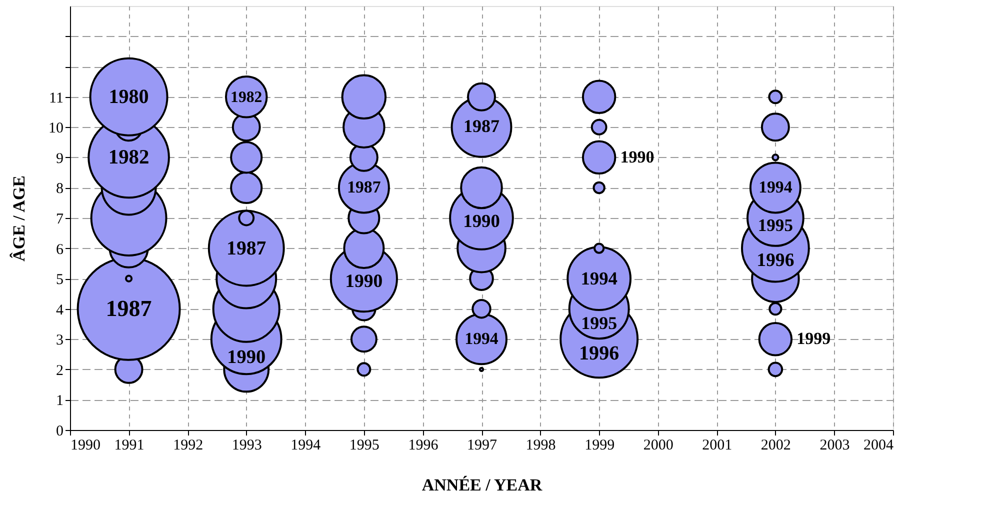 The height and width of the screenshot is (518, 987). Describe the element at coordinates (835, 446) in the screenshot. I see `x-tick-label: 2003` at that location.